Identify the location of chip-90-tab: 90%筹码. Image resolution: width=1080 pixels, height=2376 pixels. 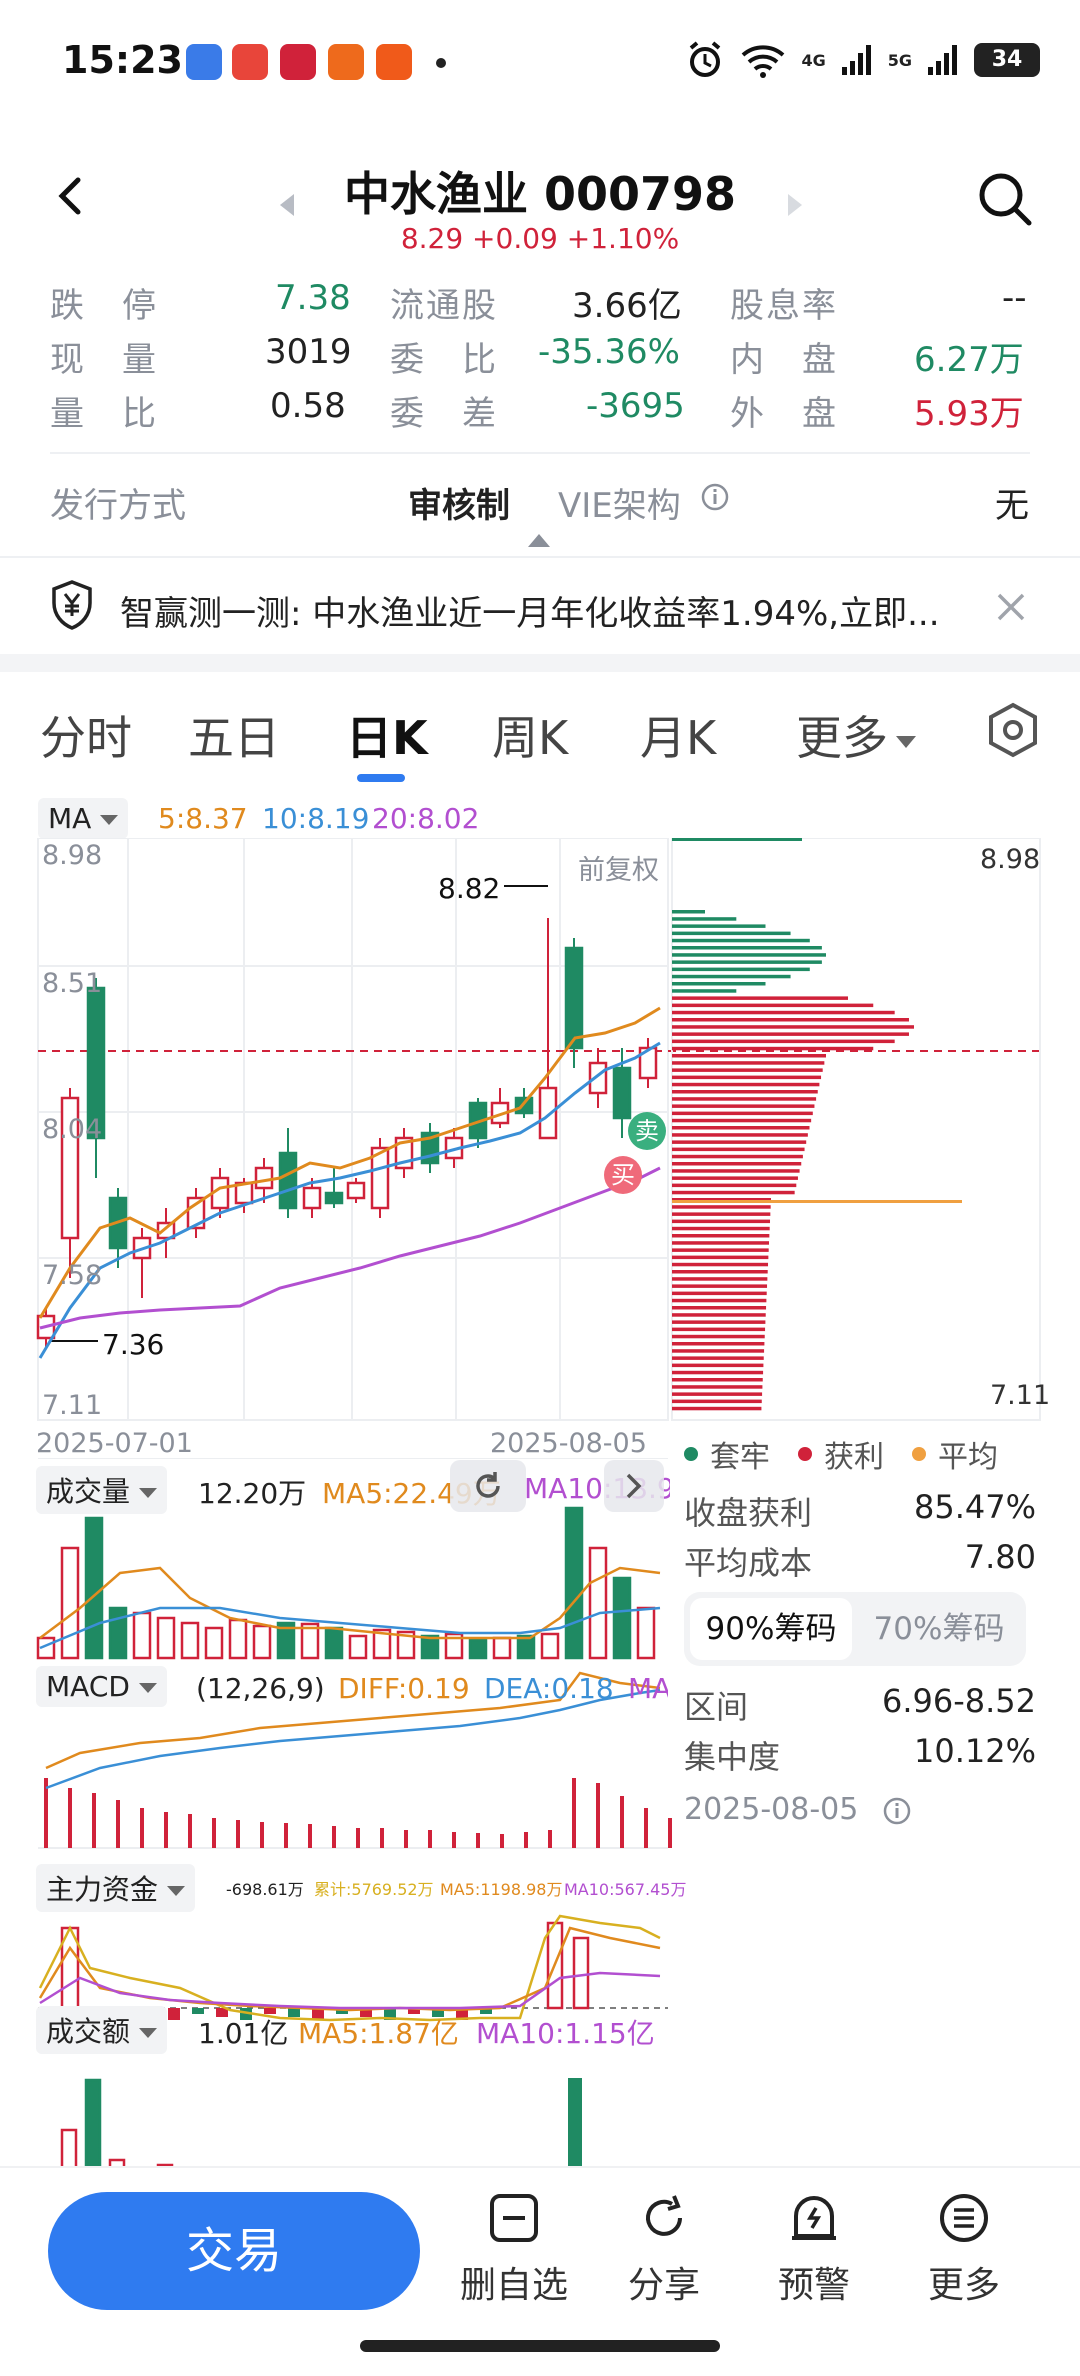
(771, 1629).